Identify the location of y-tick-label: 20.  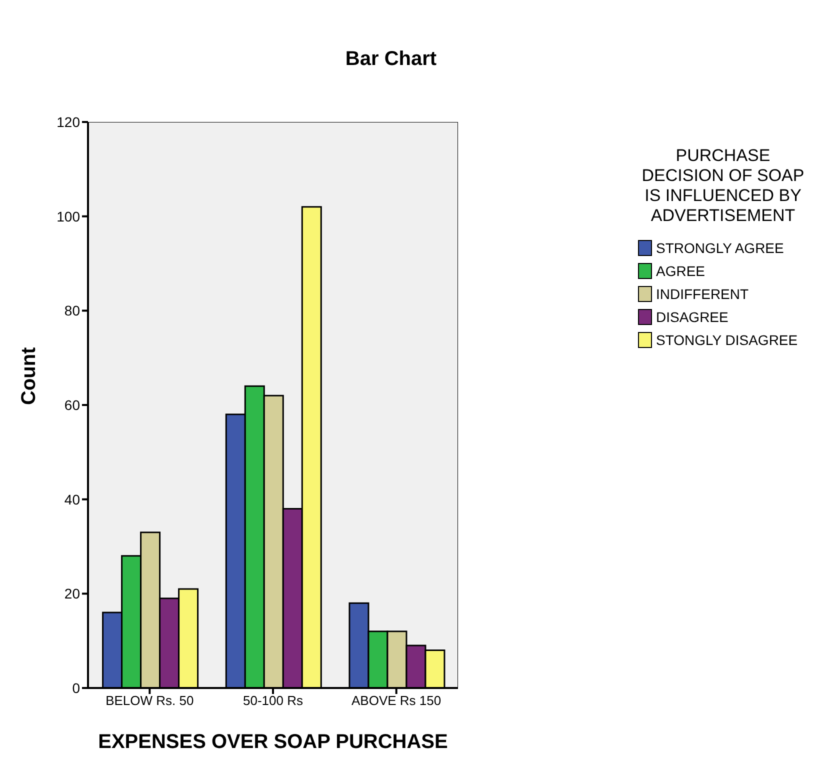
(72, 594).